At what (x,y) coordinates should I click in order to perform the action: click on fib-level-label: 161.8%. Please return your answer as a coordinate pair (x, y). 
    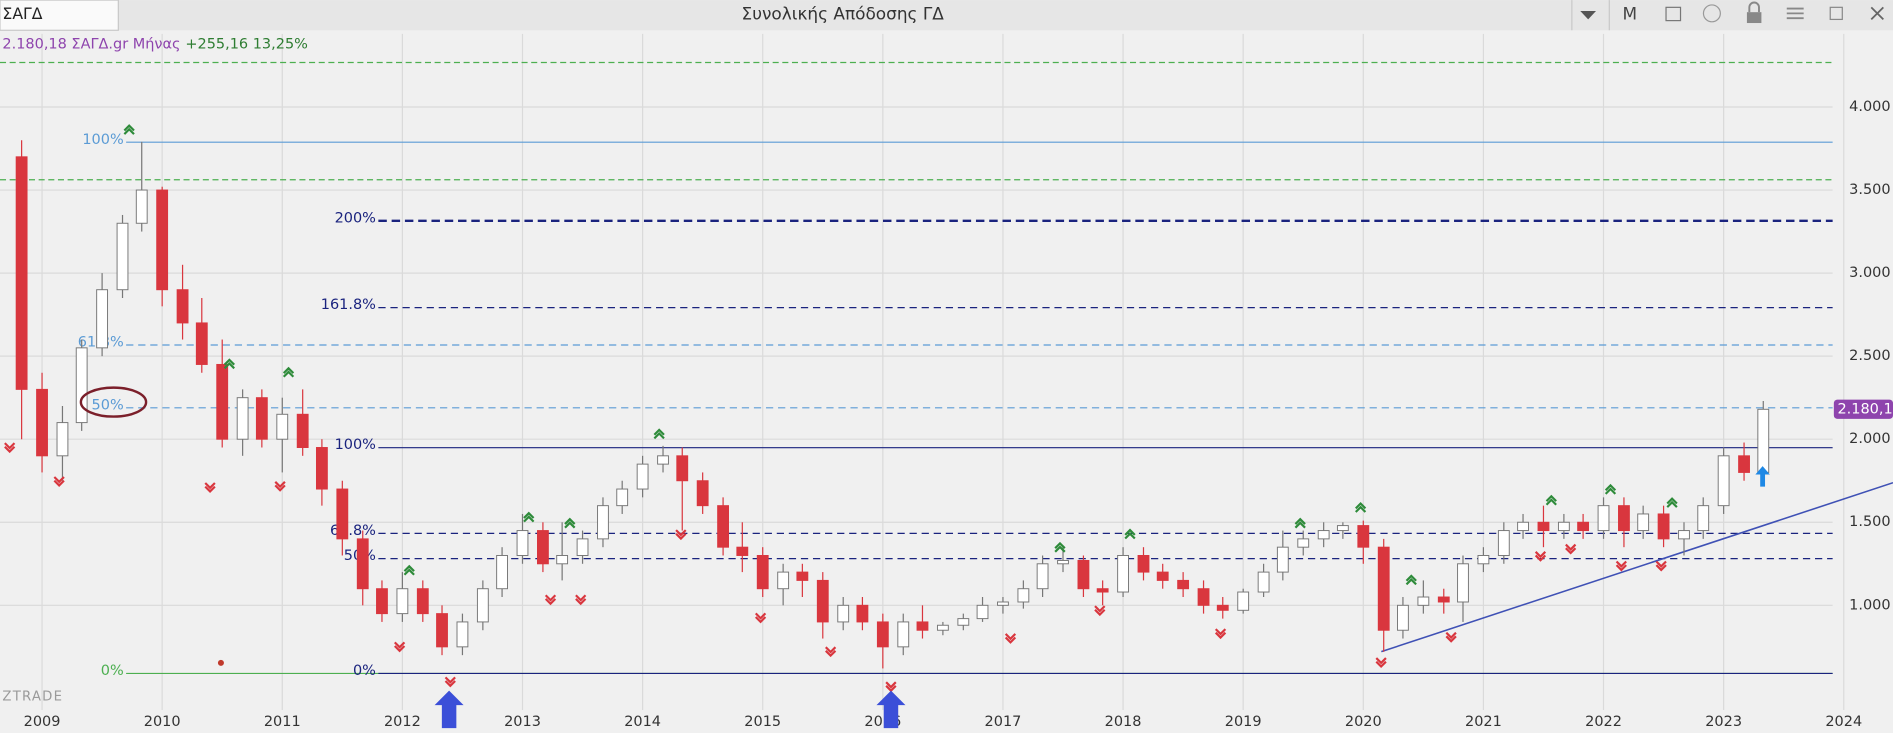
    Looking at the image, I should click on (348, 305).